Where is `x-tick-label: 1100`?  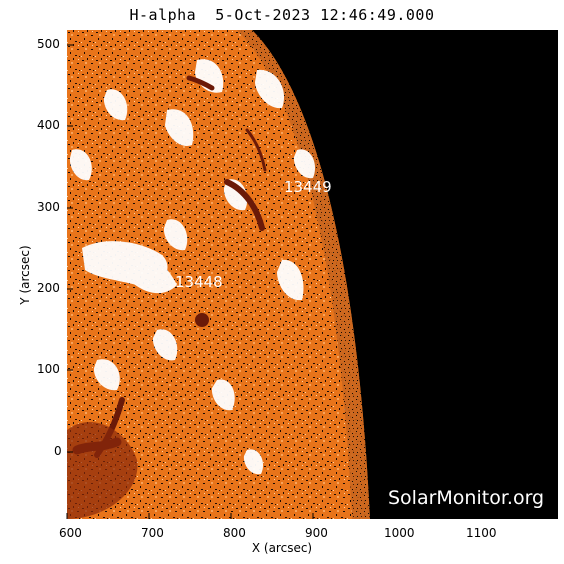 x-tick-label: 1100 is located at coordinates (481, 533).